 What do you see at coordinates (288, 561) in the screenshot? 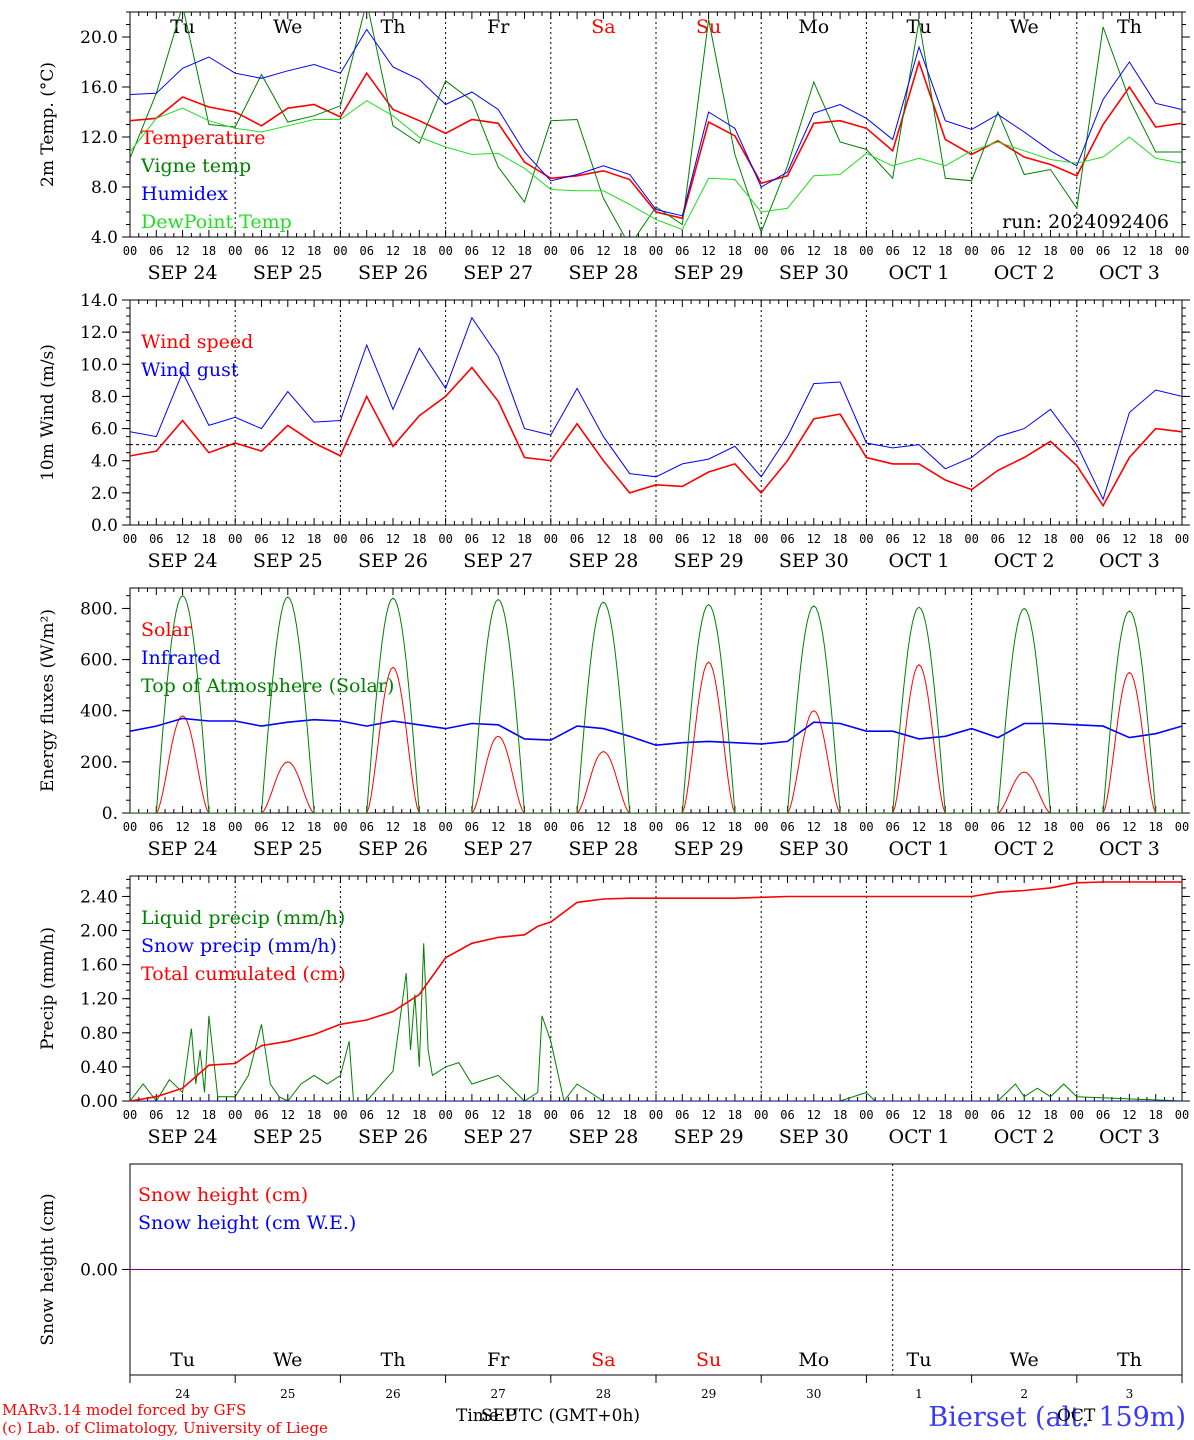
I see `date-label: SEP 25` at bounding box center [288, 561].